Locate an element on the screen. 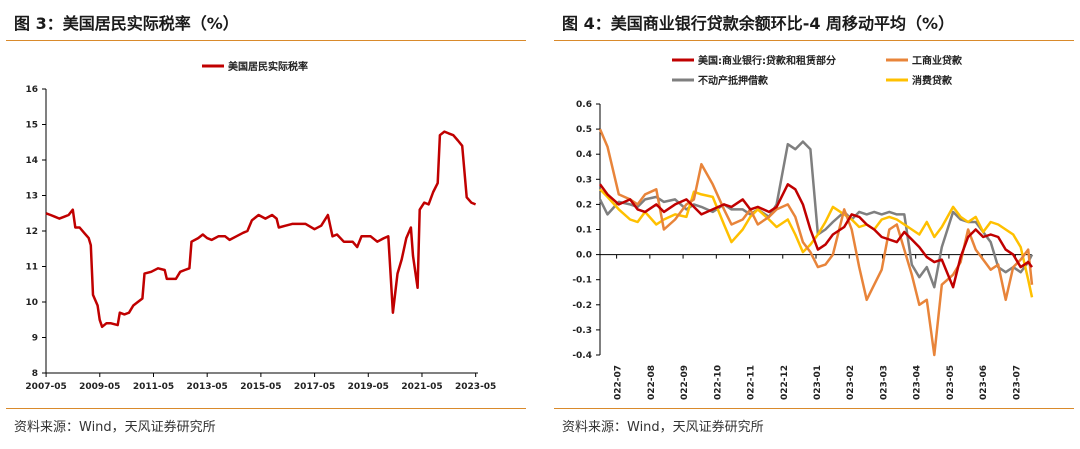 This screenshot has width=1080, height=449. legend-label: 不动产抵押借款 is located at coordinates (733, 80).